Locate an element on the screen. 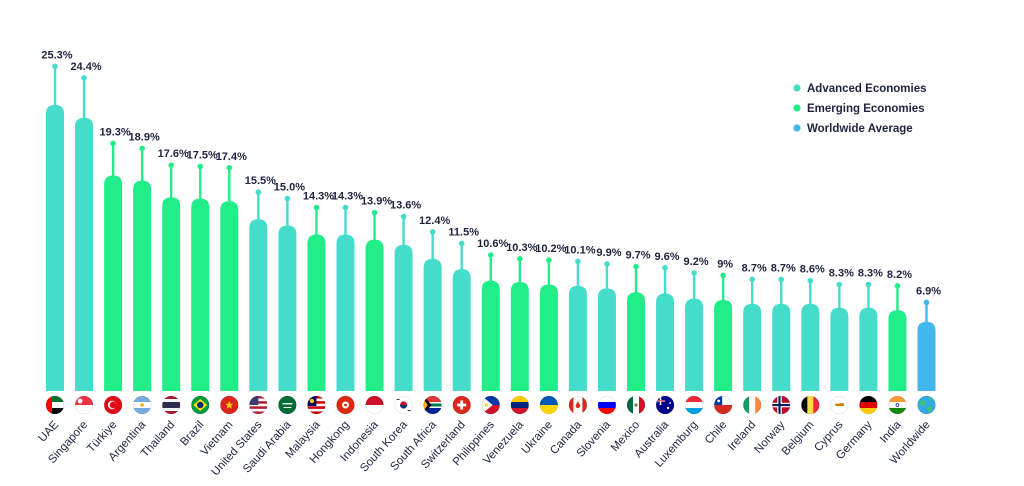  value-label: 10.2% is located at coordinates (550, 249).